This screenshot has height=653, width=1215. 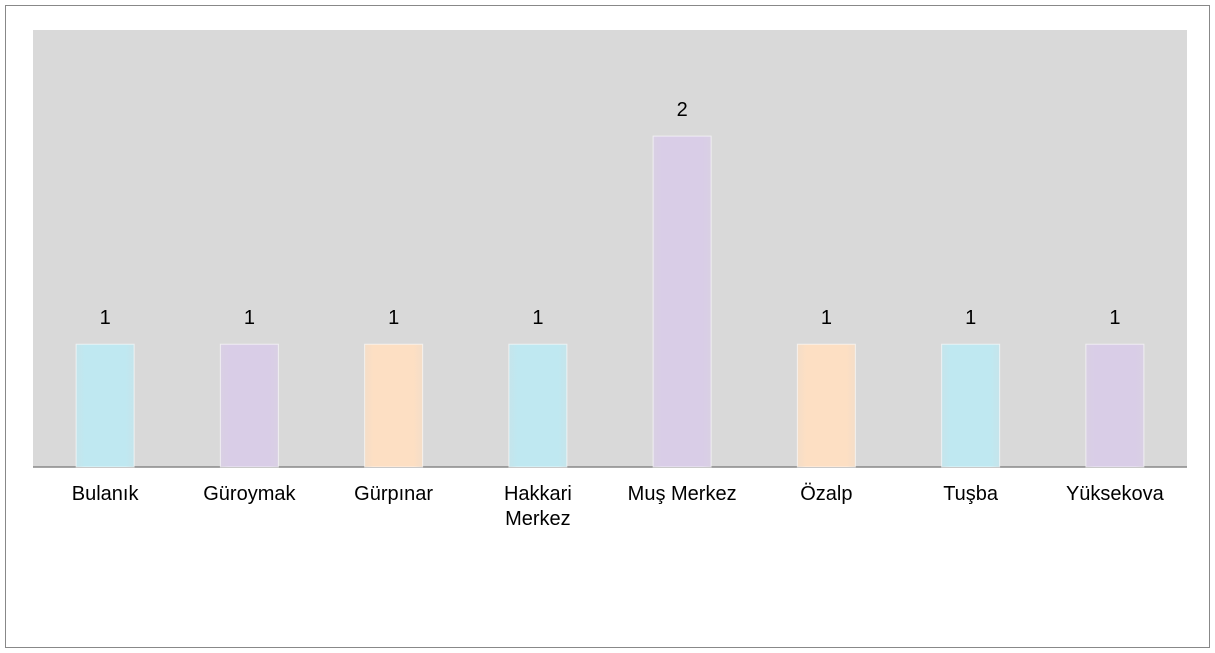 What do you see at coordinates (105, 494) in the screenshot?
I see `x-tick-label: Bulanık` at bounding box center [105, 494].